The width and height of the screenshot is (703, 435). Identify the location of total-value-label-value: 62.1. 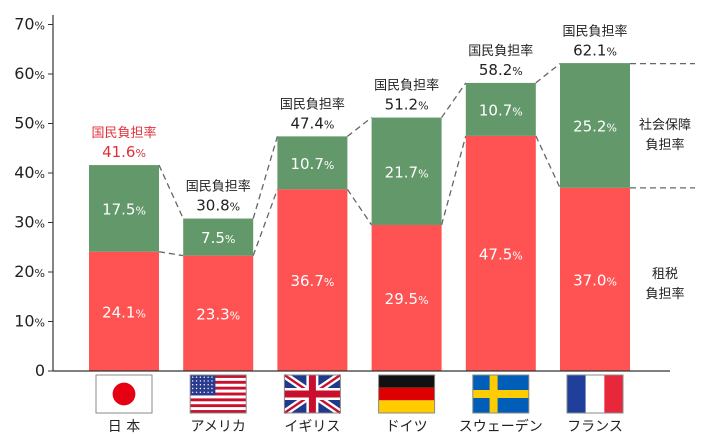
(589, 51).